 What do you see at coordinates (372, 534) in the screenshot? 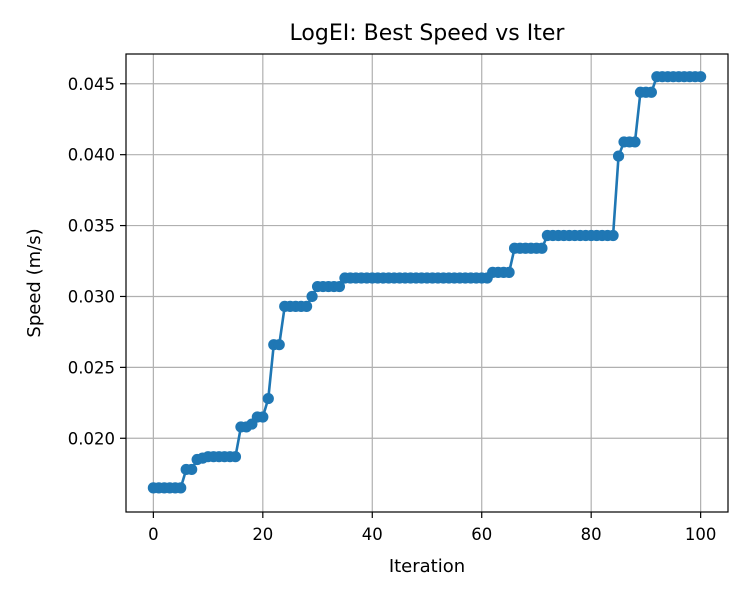
I see `x-tick-label: 40` at bounding box center [372, 534].